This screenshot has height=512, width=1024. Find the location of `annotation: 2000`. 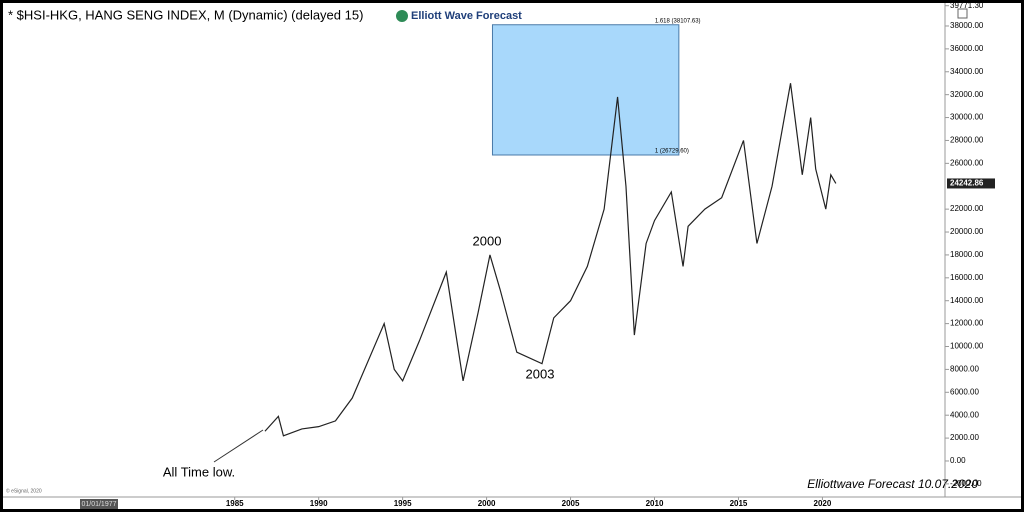

annotation: 2000 is located at coordinates (487, 240).